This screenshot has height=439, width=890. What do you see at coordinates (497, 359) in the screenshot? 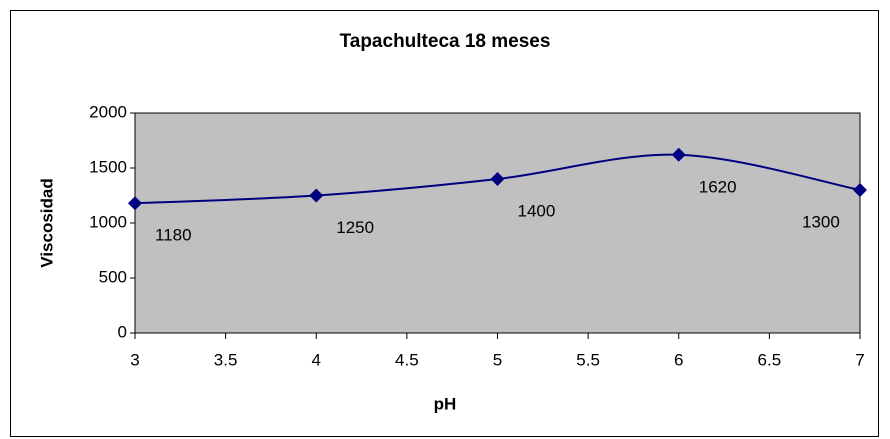
I see `x-tick-label: 5` at bounding box center [497, 359].